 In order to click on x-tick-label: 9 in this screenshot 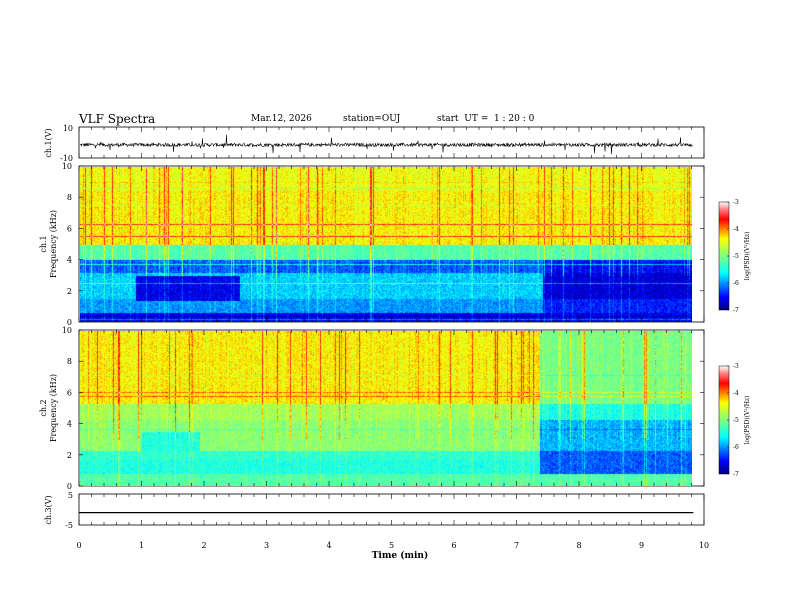, I will do `click(641, 545)`.